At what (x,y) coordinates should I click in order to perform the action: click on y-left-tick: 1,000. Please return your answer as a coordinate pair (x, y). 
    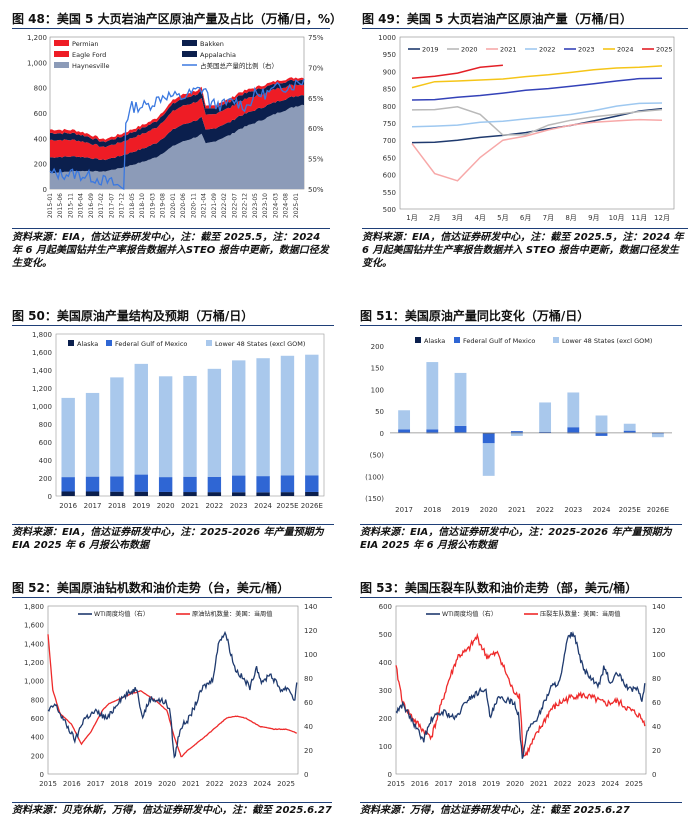
    Looking at the image, I should click on (34, 682).